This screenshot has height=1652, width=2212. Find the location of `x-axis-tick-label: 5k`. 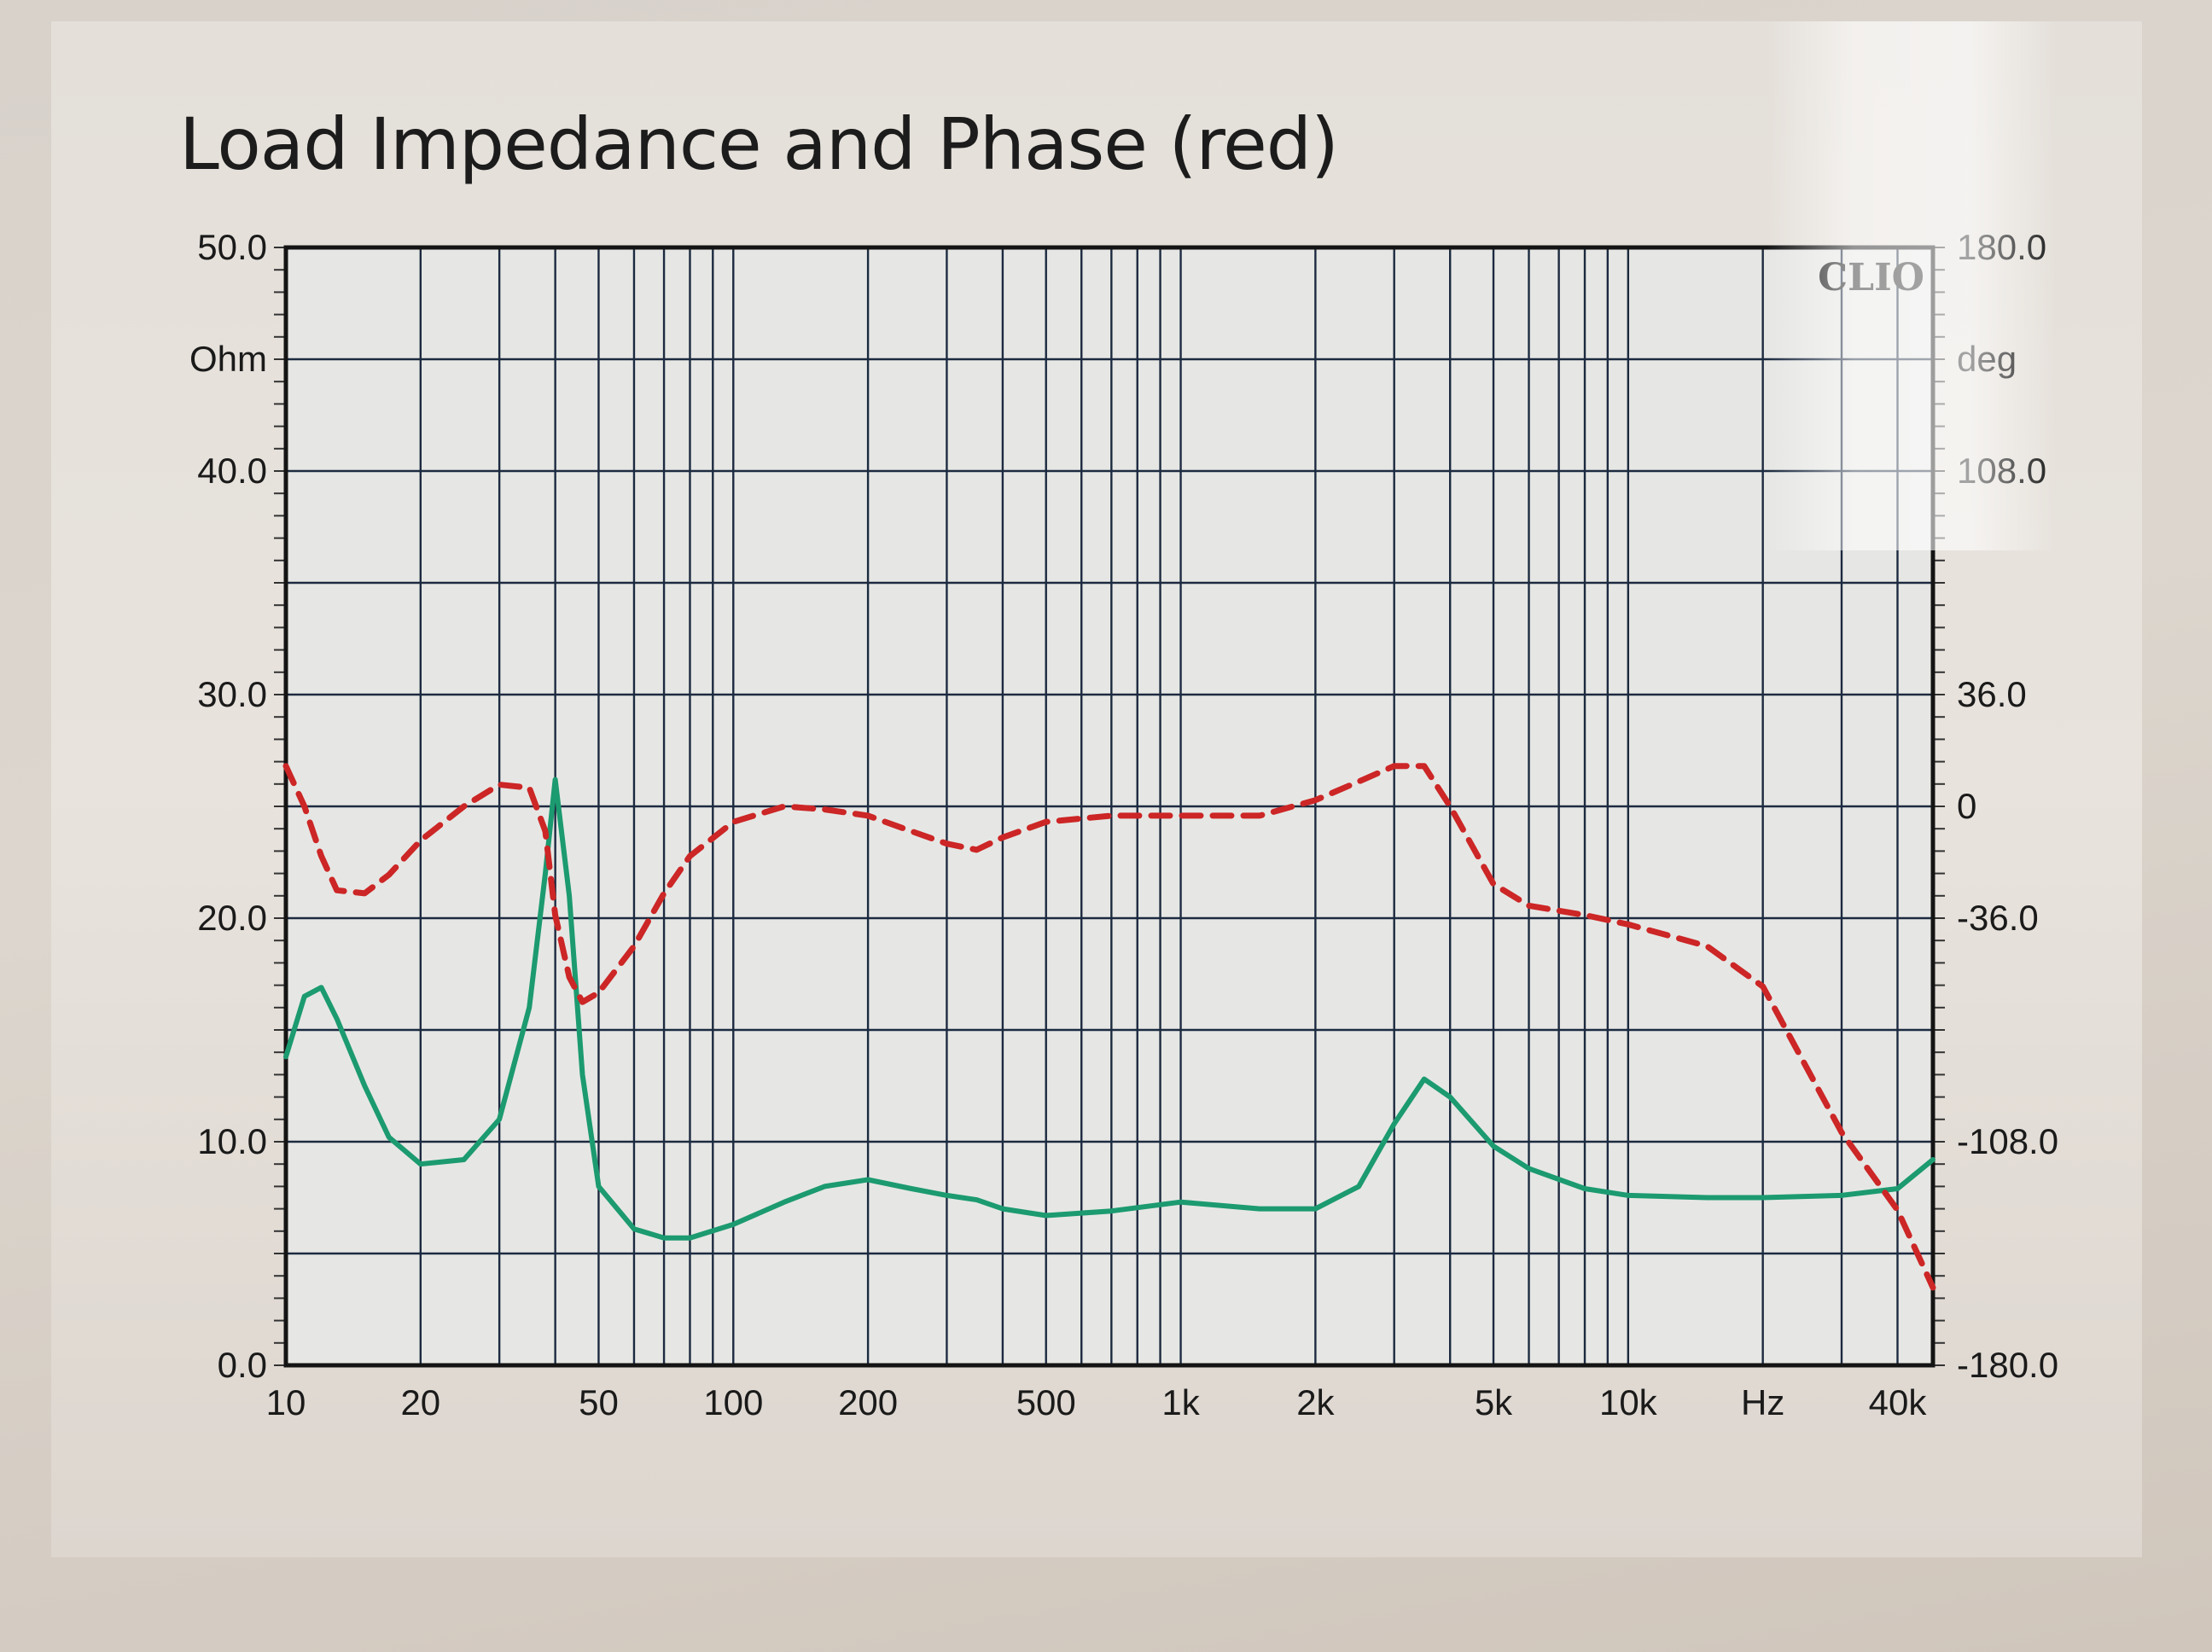

x-axis-tick-label: 5k is located at coordinates (1494, 1402).